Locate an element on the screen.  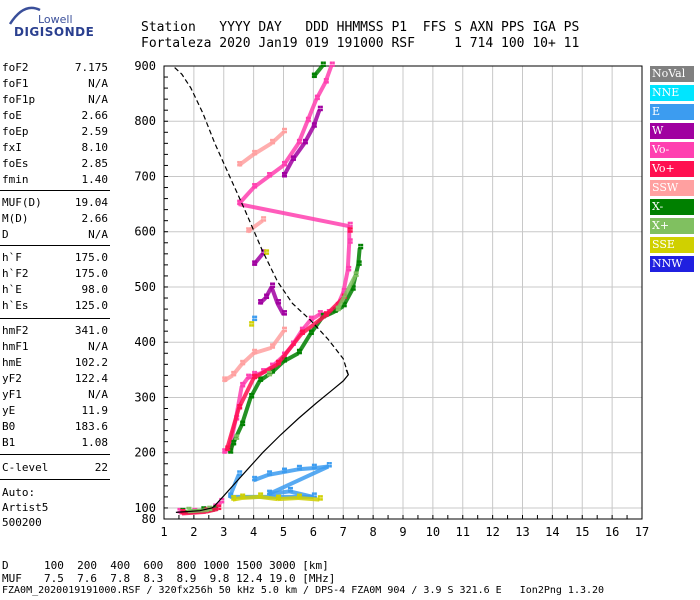
param-row-10: D N/A is located at coordinates (55, 235).